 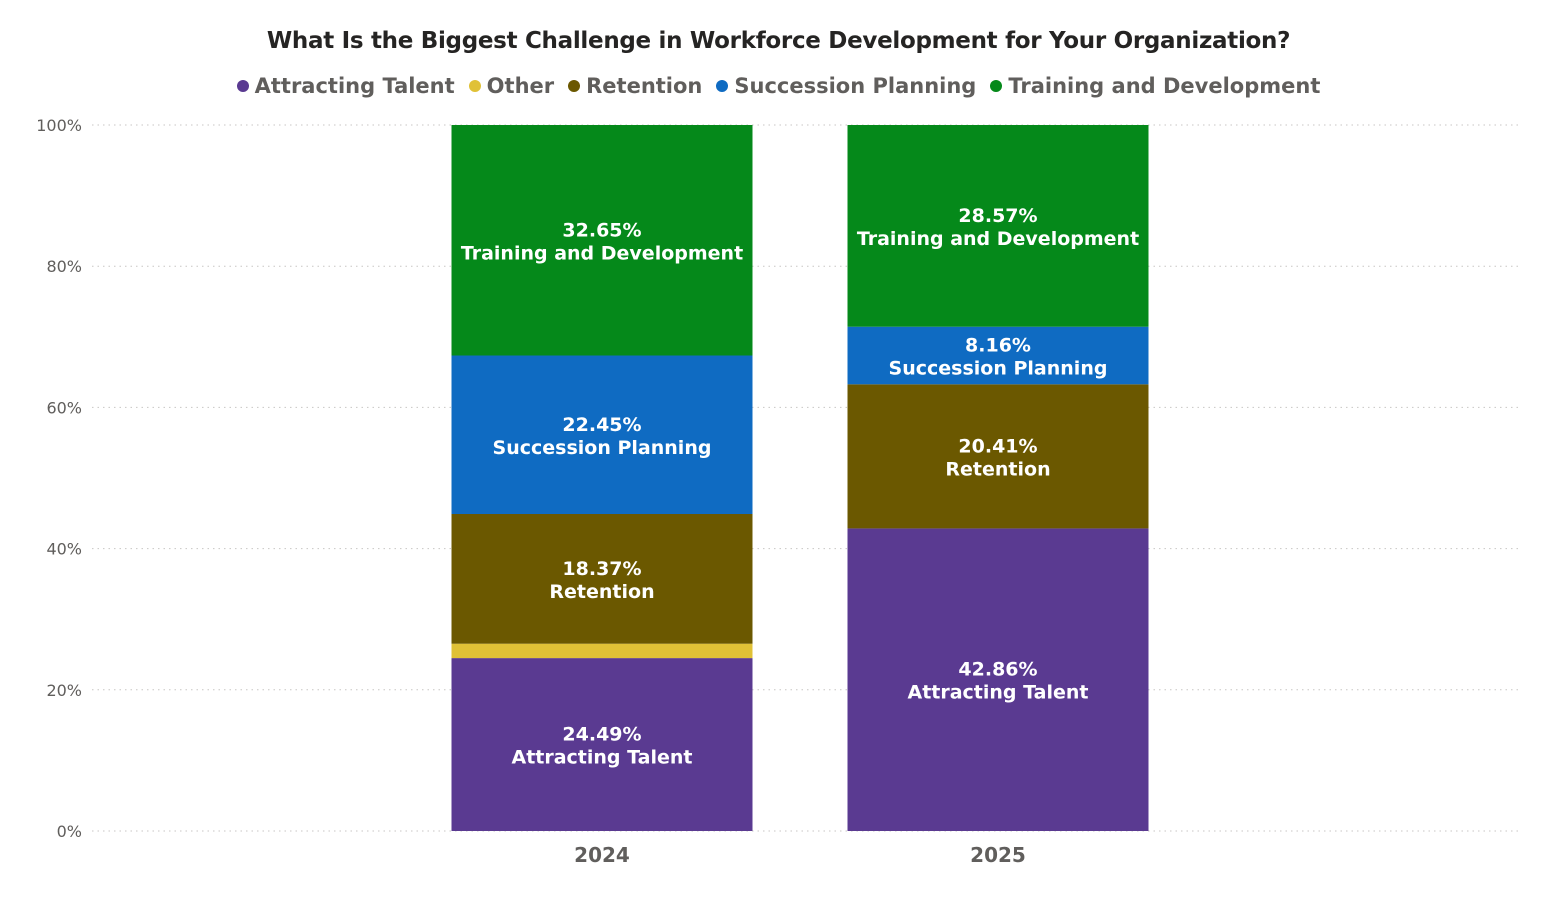 I want to click on legend-item-other: Other, so click(x=511, y=86).